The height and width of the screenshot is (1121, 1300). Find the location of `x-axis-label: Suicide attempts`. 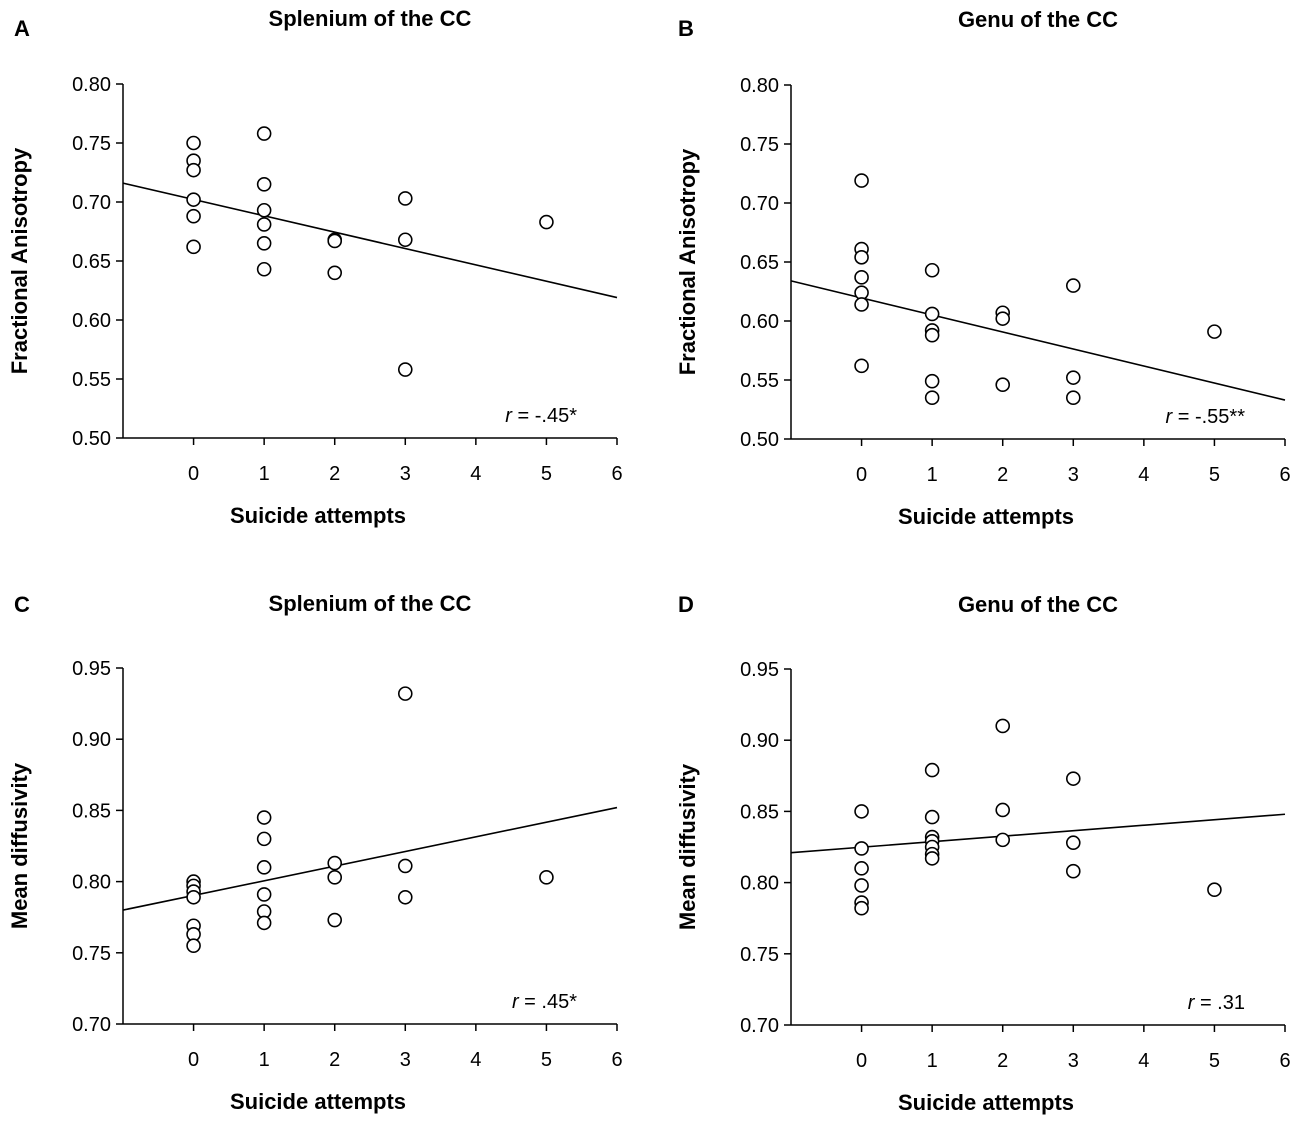

x-axis-label: Suicide attempts is located at coordinates (318, 1101).